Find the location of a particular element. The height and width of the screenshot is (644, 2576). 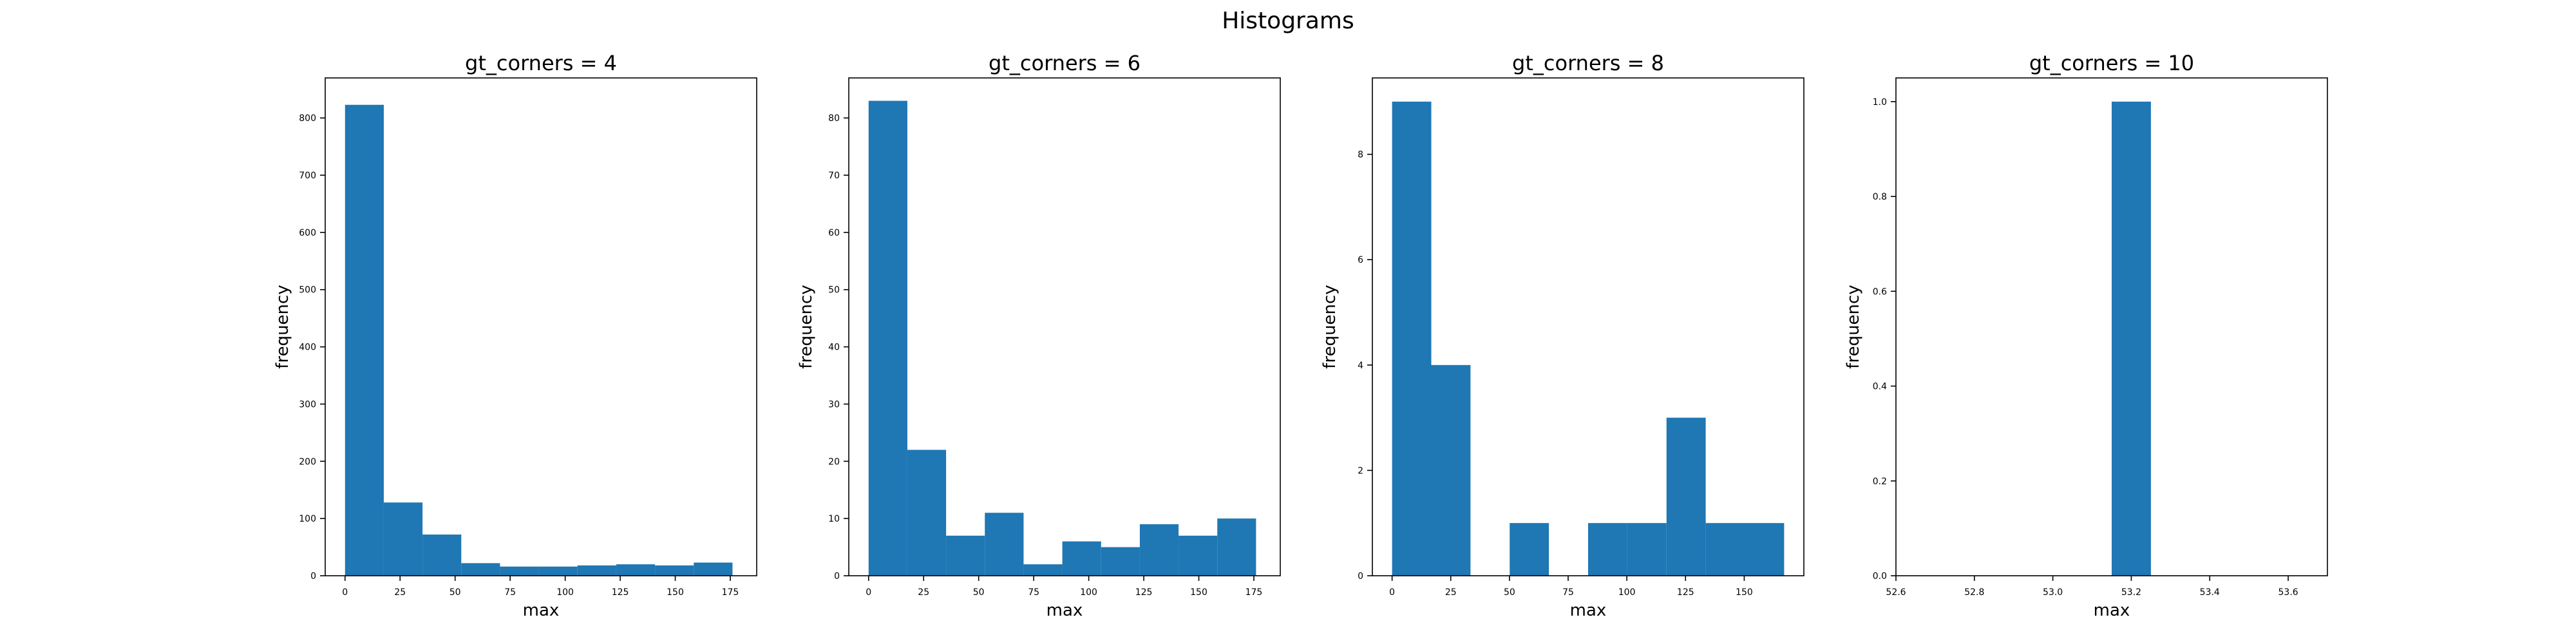

chart-title: gt_corners = 8 is located at coordinates (1588, 63).